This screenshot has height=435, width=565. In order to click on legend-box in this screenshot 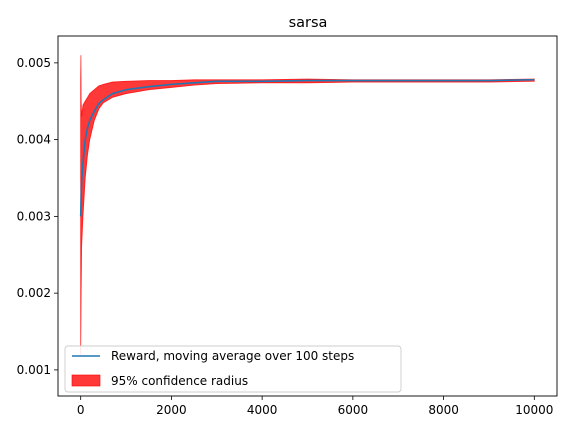, I will do `click(233, 369)`.